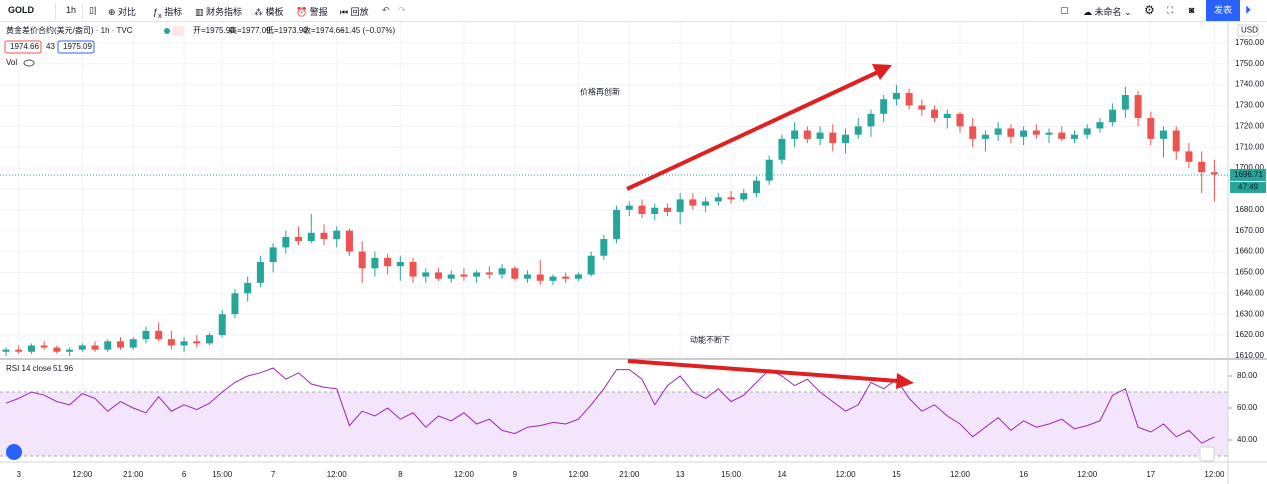 The width and height of the screenshot is (1267, 484). I want to click on y-tick-label: 1670.00, so click(1249, 230).